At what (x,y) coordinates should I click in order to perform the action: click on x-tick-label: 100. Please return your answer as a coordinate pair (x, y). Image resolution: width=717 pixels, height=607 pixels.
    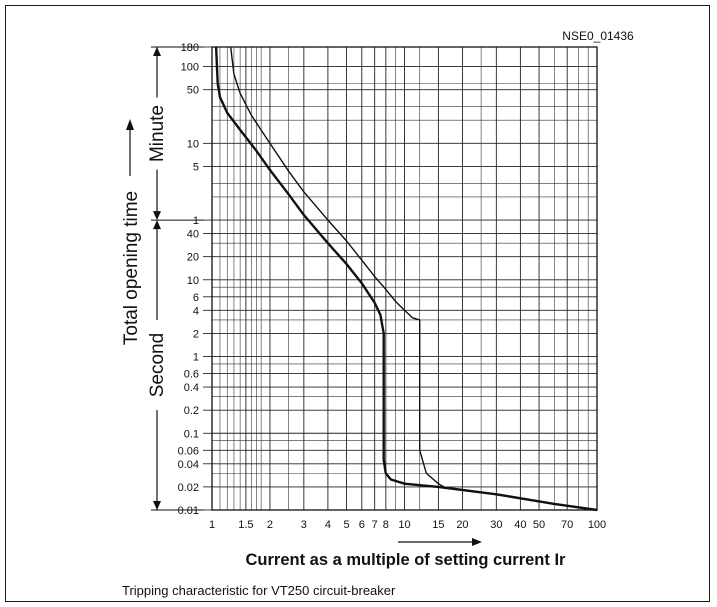
    Looking at the image, I should click on (597, 525).